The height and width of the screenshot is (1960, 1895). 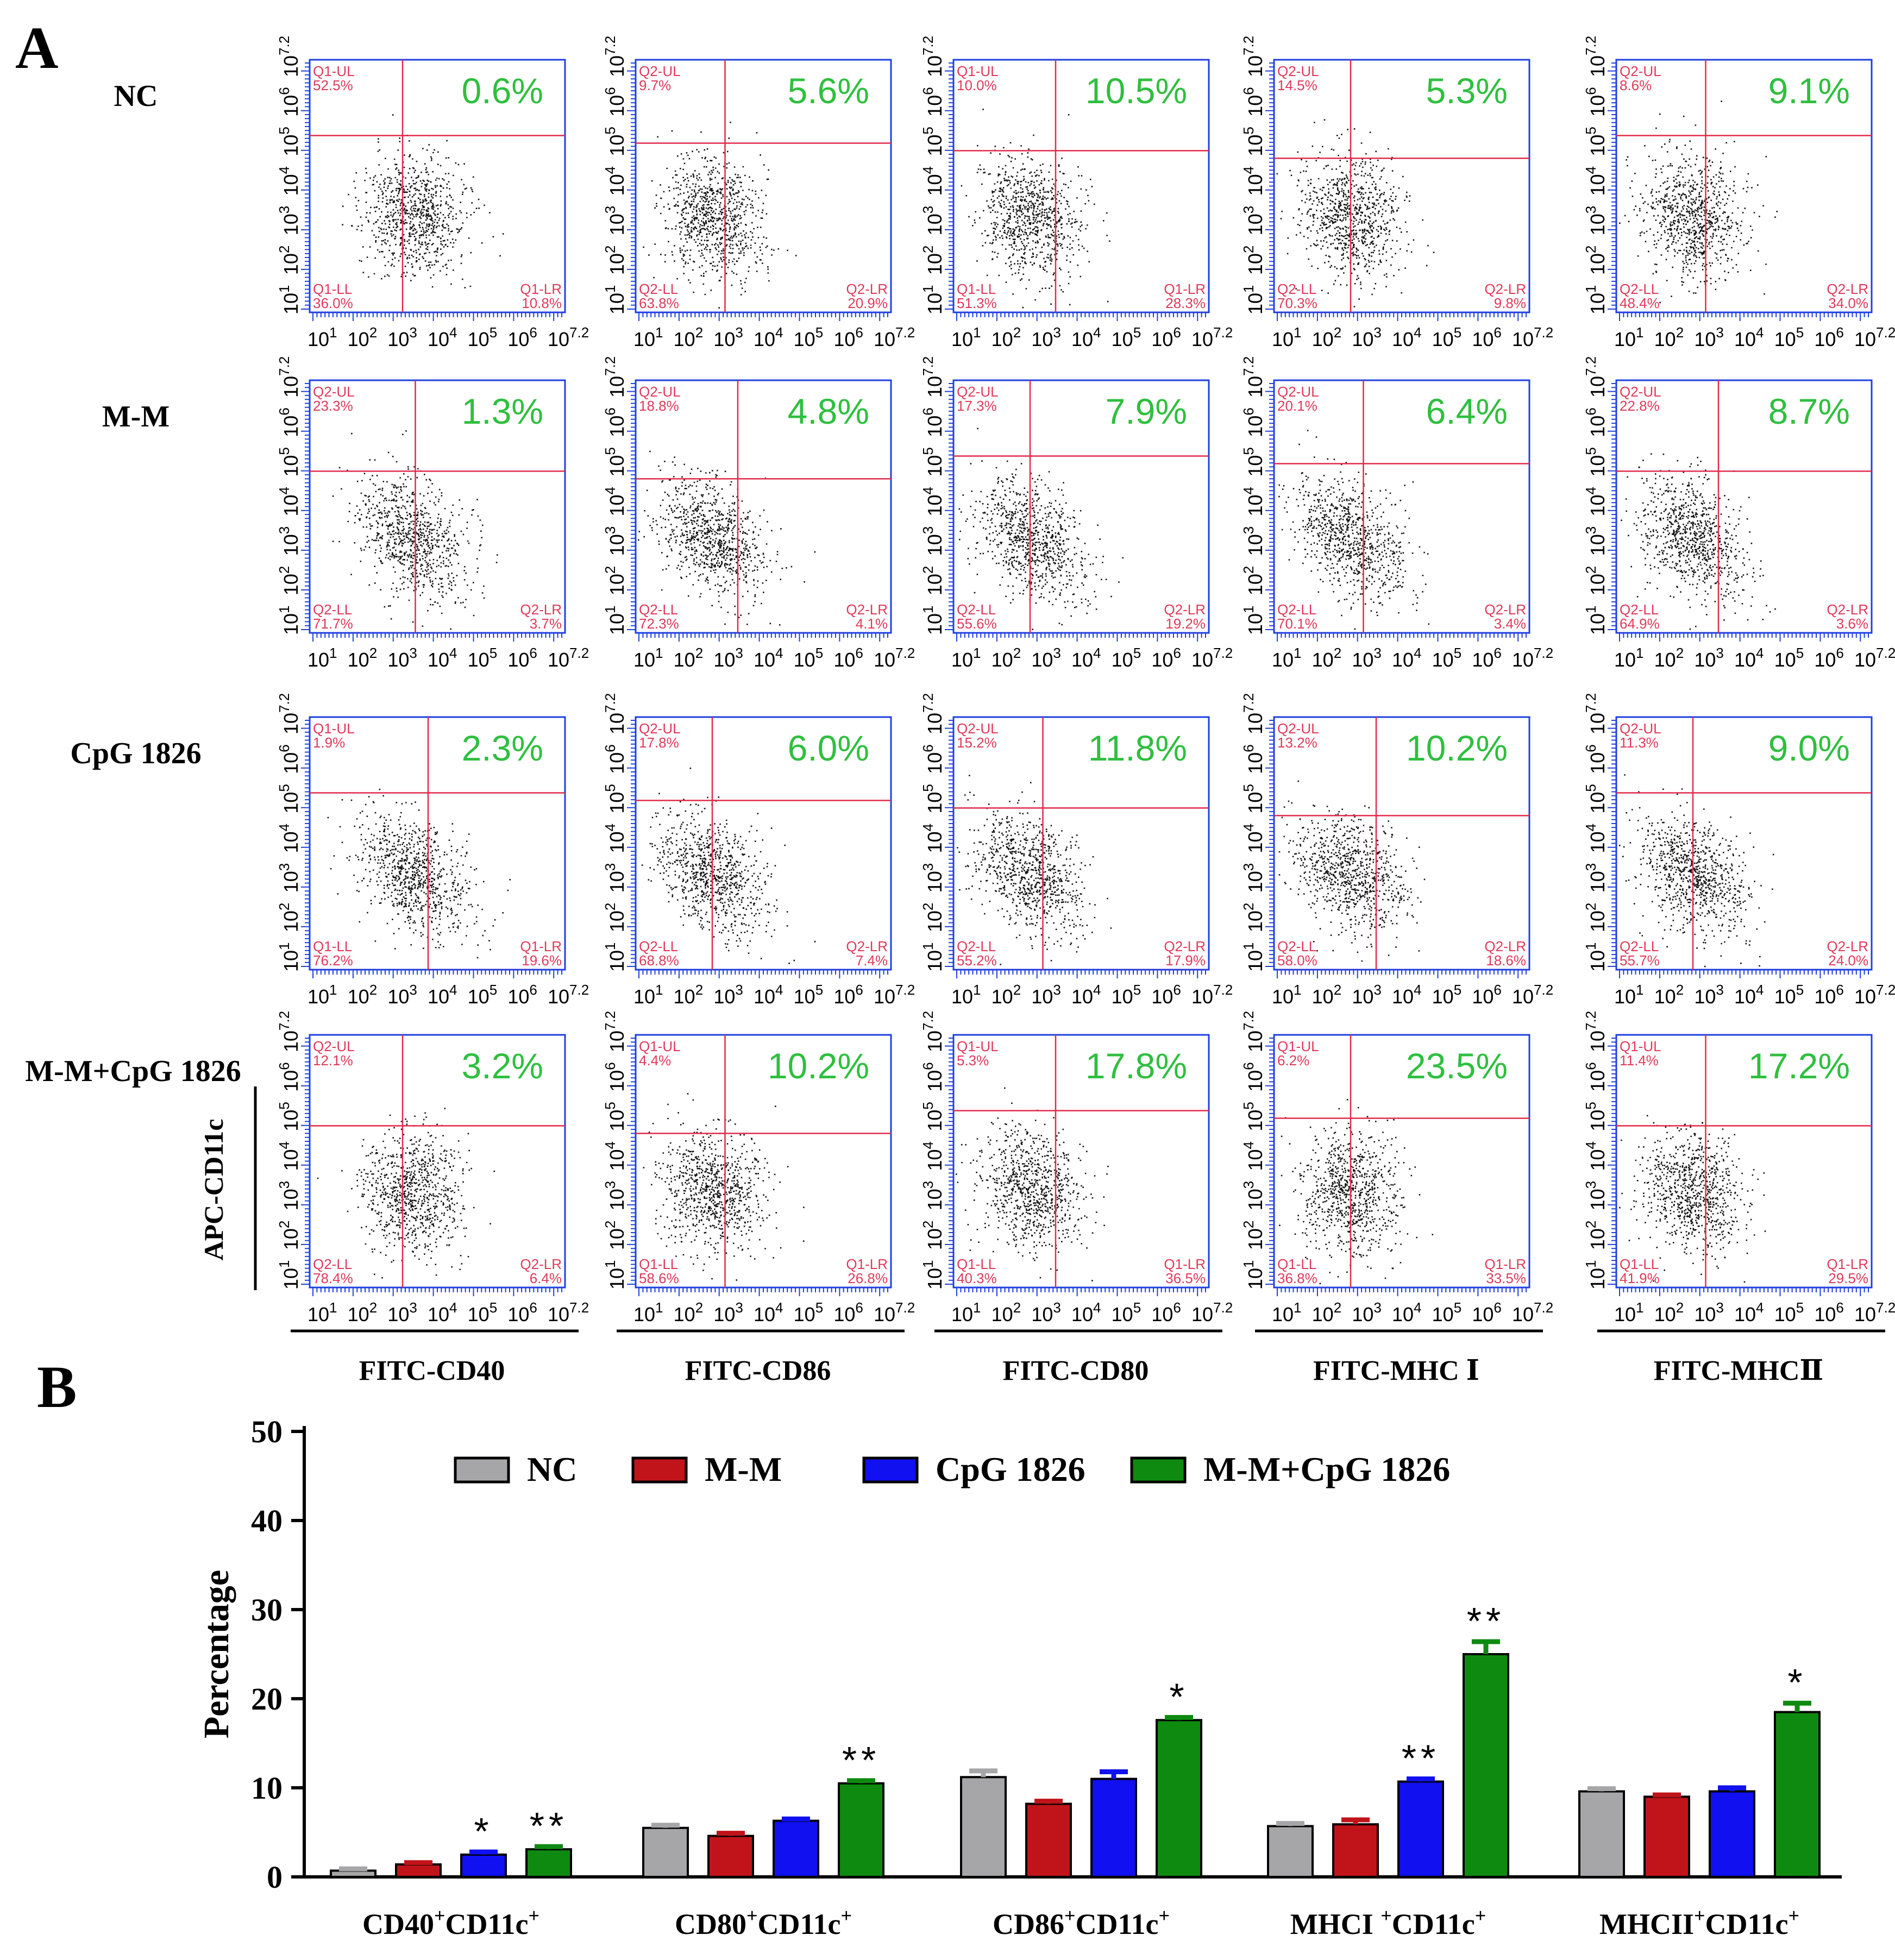 What do you see at coordinates (1809, 411) in the screenshot?
I see `upper-right-percentage: 8.7%` at bounding box center [1809, 411].